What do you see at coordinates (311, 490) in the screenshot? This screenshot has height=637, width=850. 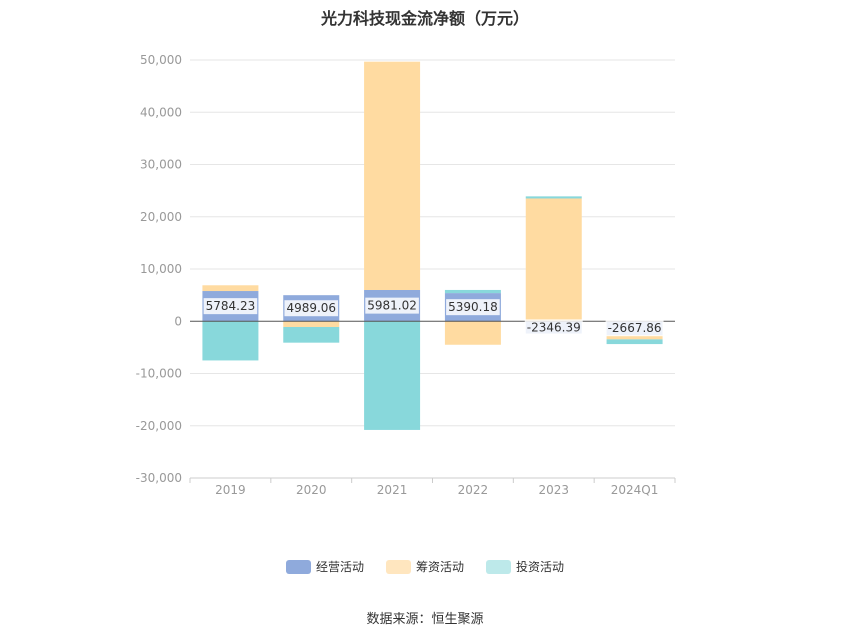 I see `x-tick-label: 2020` at bounding box center [311, 490].